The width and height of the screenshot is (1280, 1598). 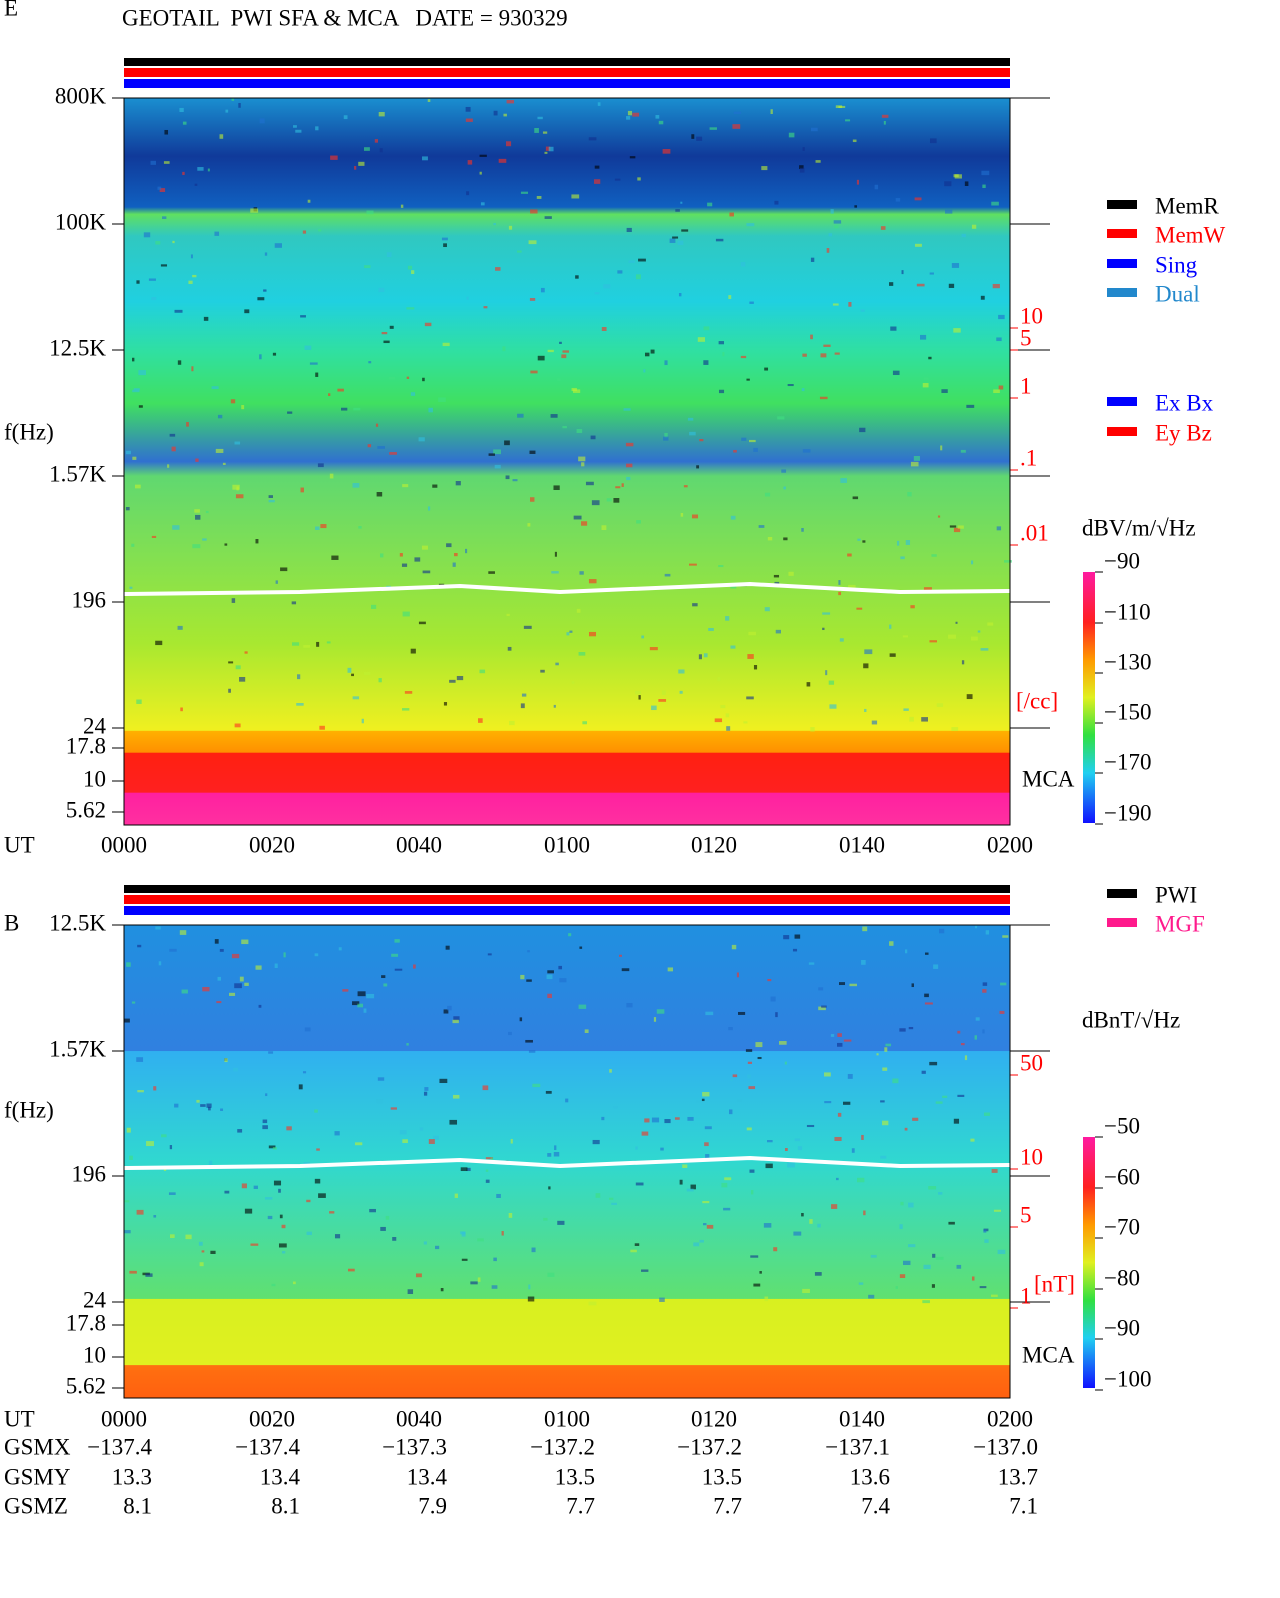 What do you see at coordinates (709, 1446) in the screenshot?
I see `ephemeris-value: −137.2` at bounding box center [709, 1446].